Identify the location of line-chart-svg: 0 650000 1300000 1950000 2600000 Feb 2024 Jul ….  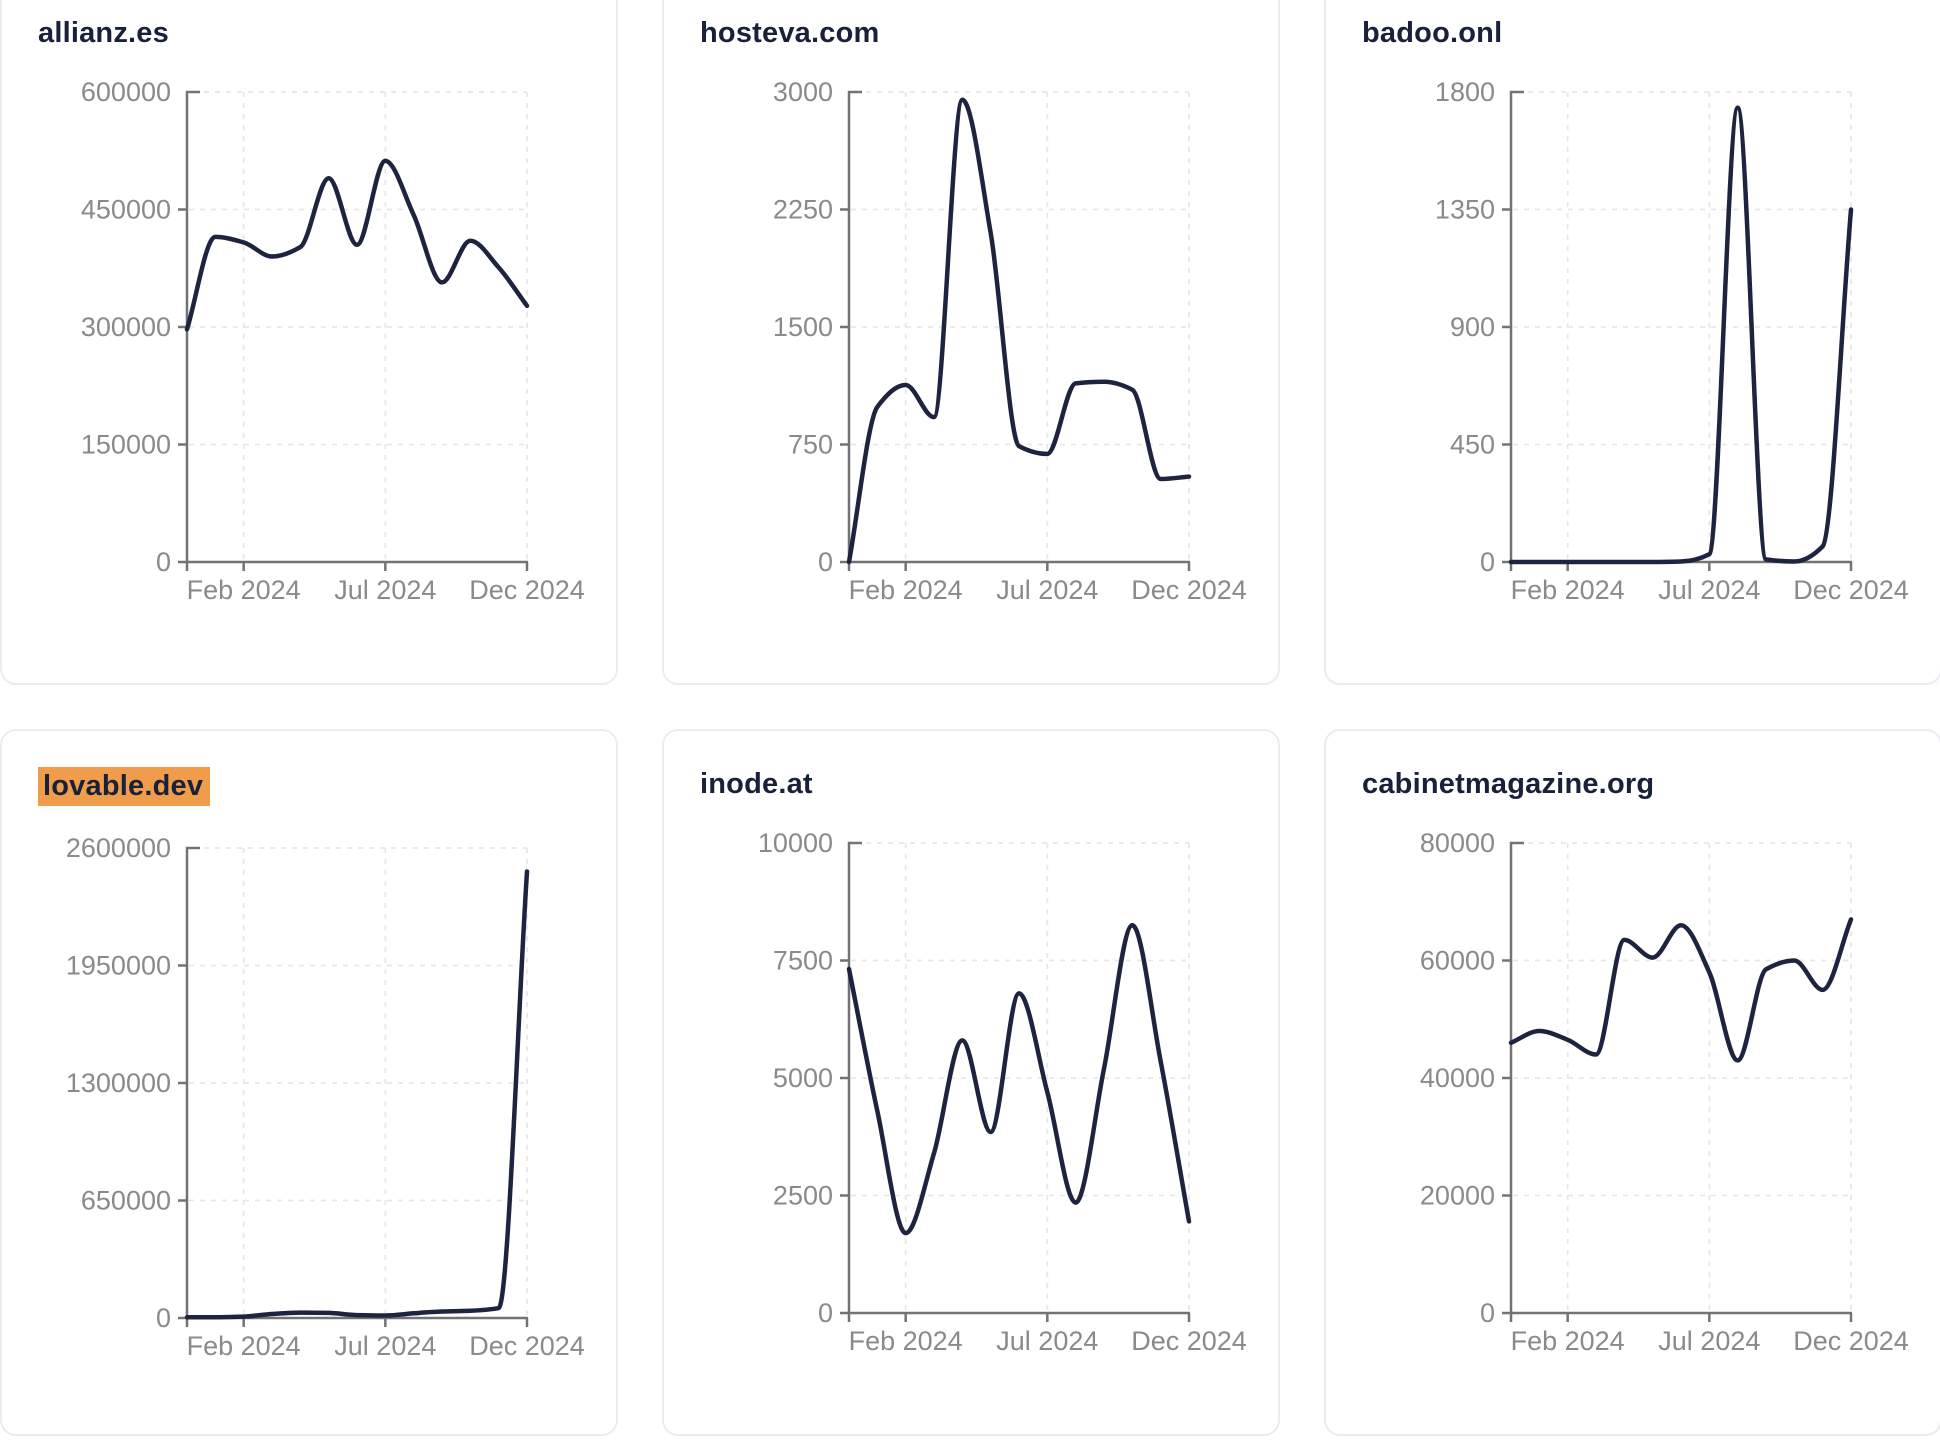
(325, 1097).